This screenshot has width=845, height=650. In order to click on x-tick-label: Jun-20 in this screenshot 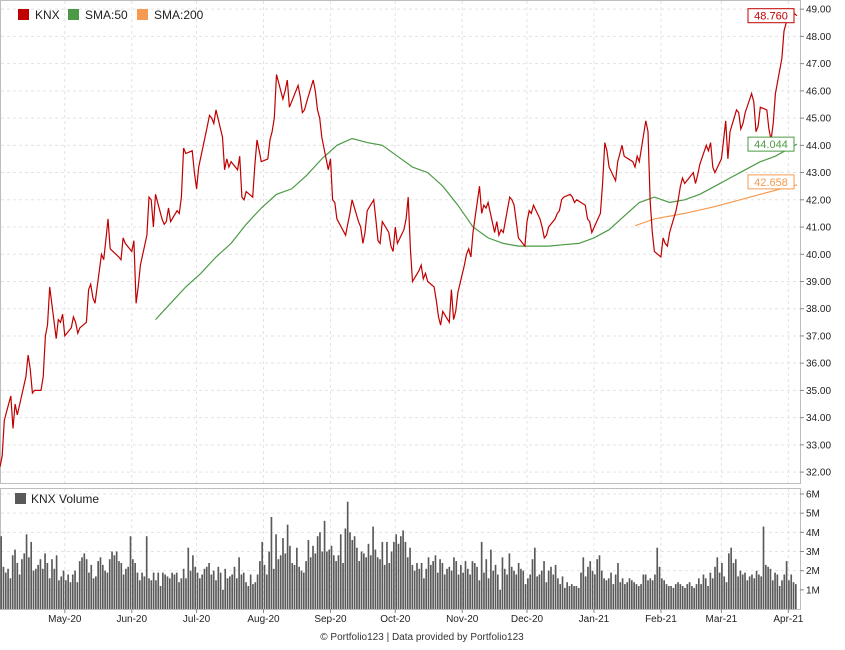, I will do `click(131, 619)`.